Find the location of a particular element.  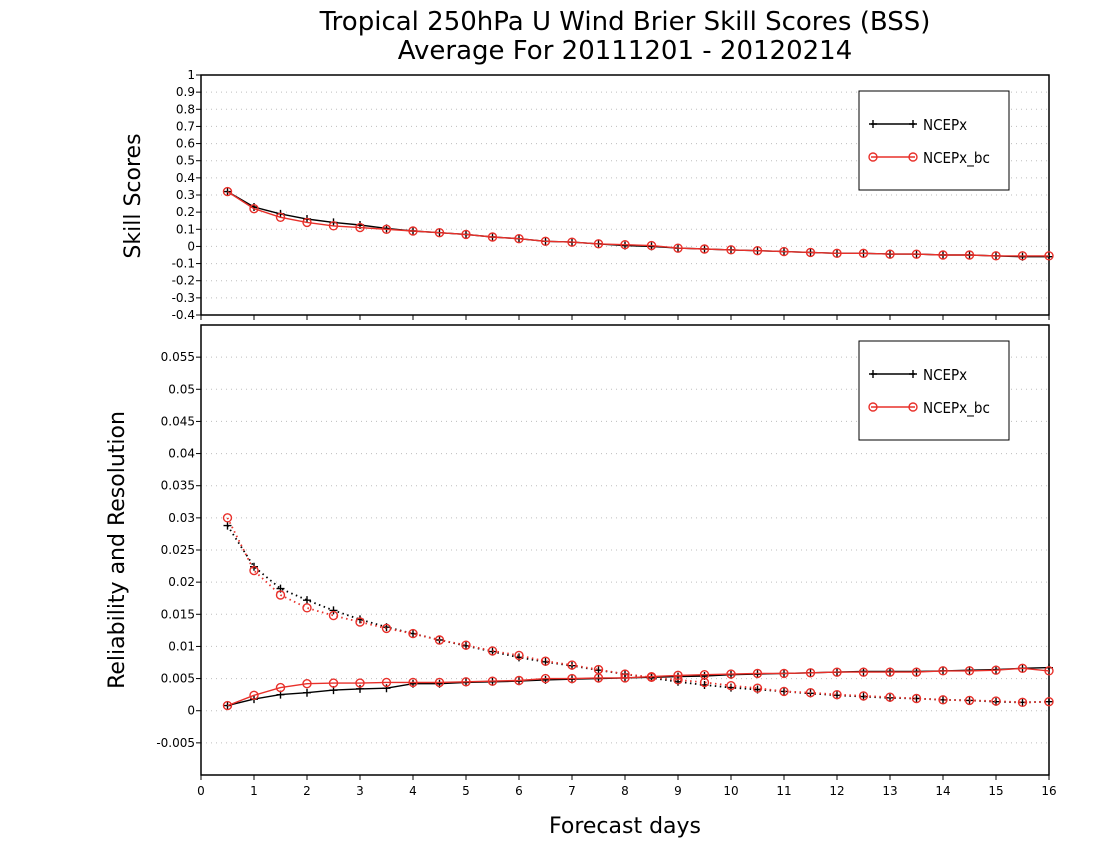

y-tick-label: 0.3 is located at coordinates (185, 195).